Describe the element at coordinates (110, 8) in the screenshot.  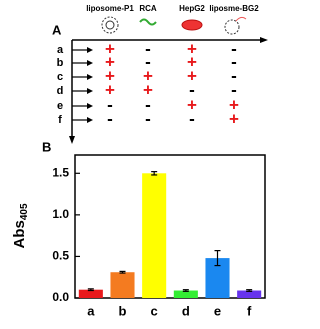
I see `column-header: liposome-P1` at that location.